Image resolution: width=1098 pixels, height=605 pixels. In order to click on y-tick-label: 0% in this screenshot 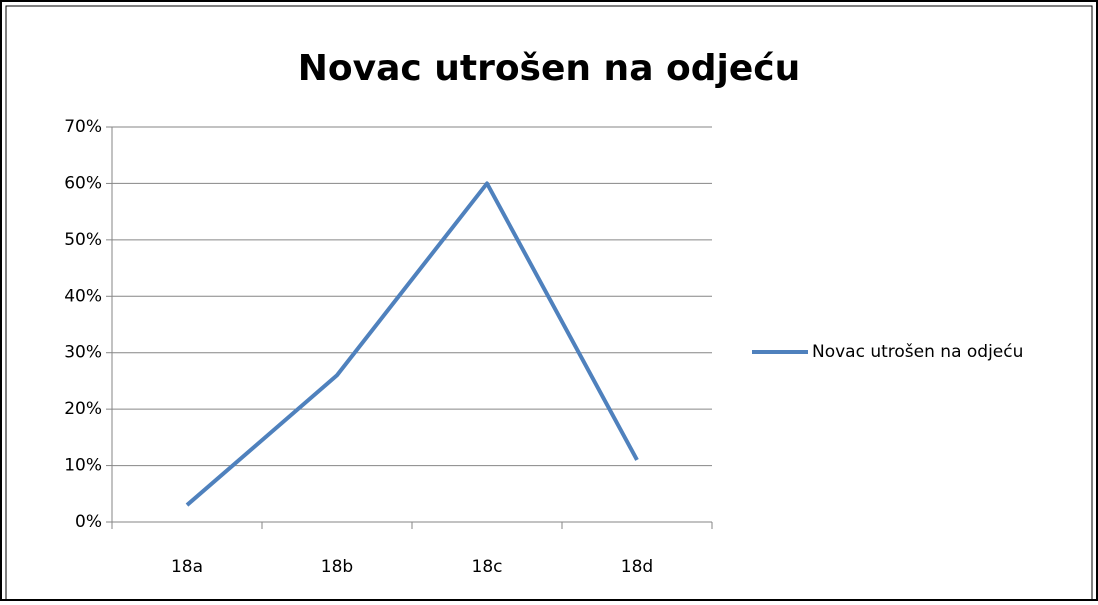, I will do `click(88, 522)`.